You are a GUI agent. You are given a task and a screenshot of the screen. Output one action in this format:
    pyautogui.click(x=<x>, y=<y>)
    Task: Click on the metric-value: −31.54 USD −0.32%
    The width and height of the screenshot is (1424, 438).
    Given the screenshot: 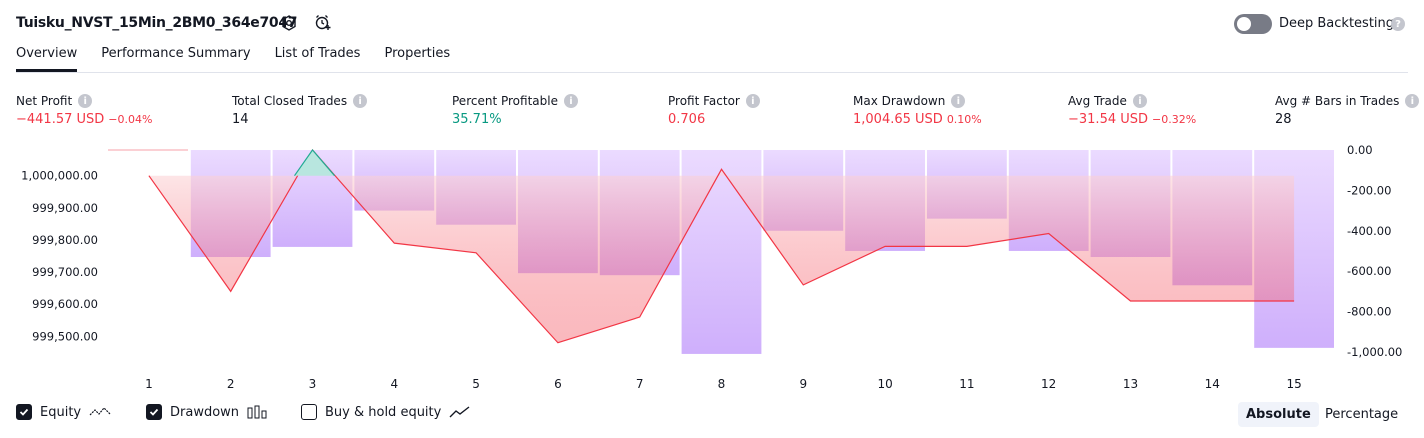 What is the action you would take?
    pyautogui.click(x=1132, y=119)
    